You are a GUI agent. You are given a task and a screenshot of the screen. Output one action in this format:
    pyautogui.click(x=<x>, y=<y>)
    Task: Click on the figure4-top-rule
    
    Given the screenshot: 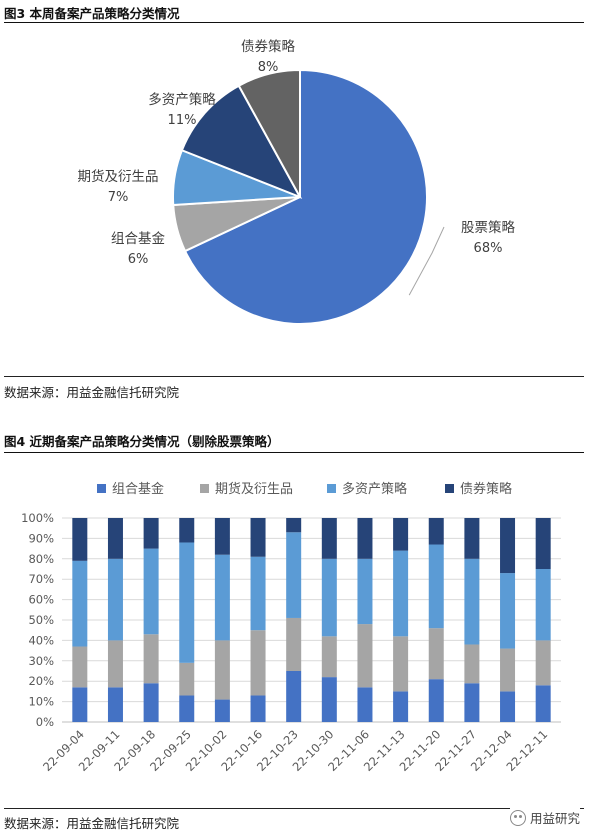 What is the action you would take?
    pyautogui.click(x=294, y=452)
    